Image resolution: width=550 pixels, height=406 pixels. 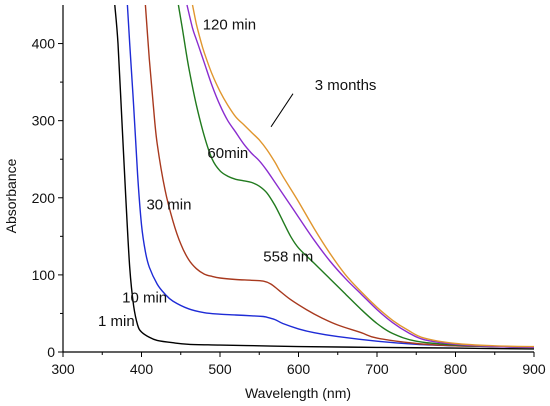 What do you see at coordinates (144, 297) in the screenshot?
I see `annotation-label: 10 min` at bounding box center [144, 297].